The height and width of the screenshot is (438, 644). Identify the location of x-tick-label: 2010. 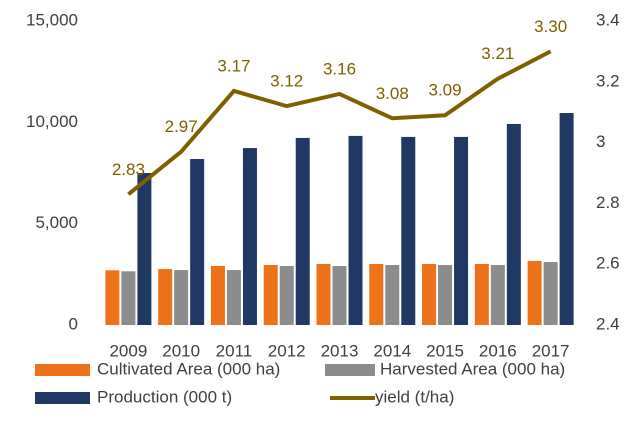
(181, 350).